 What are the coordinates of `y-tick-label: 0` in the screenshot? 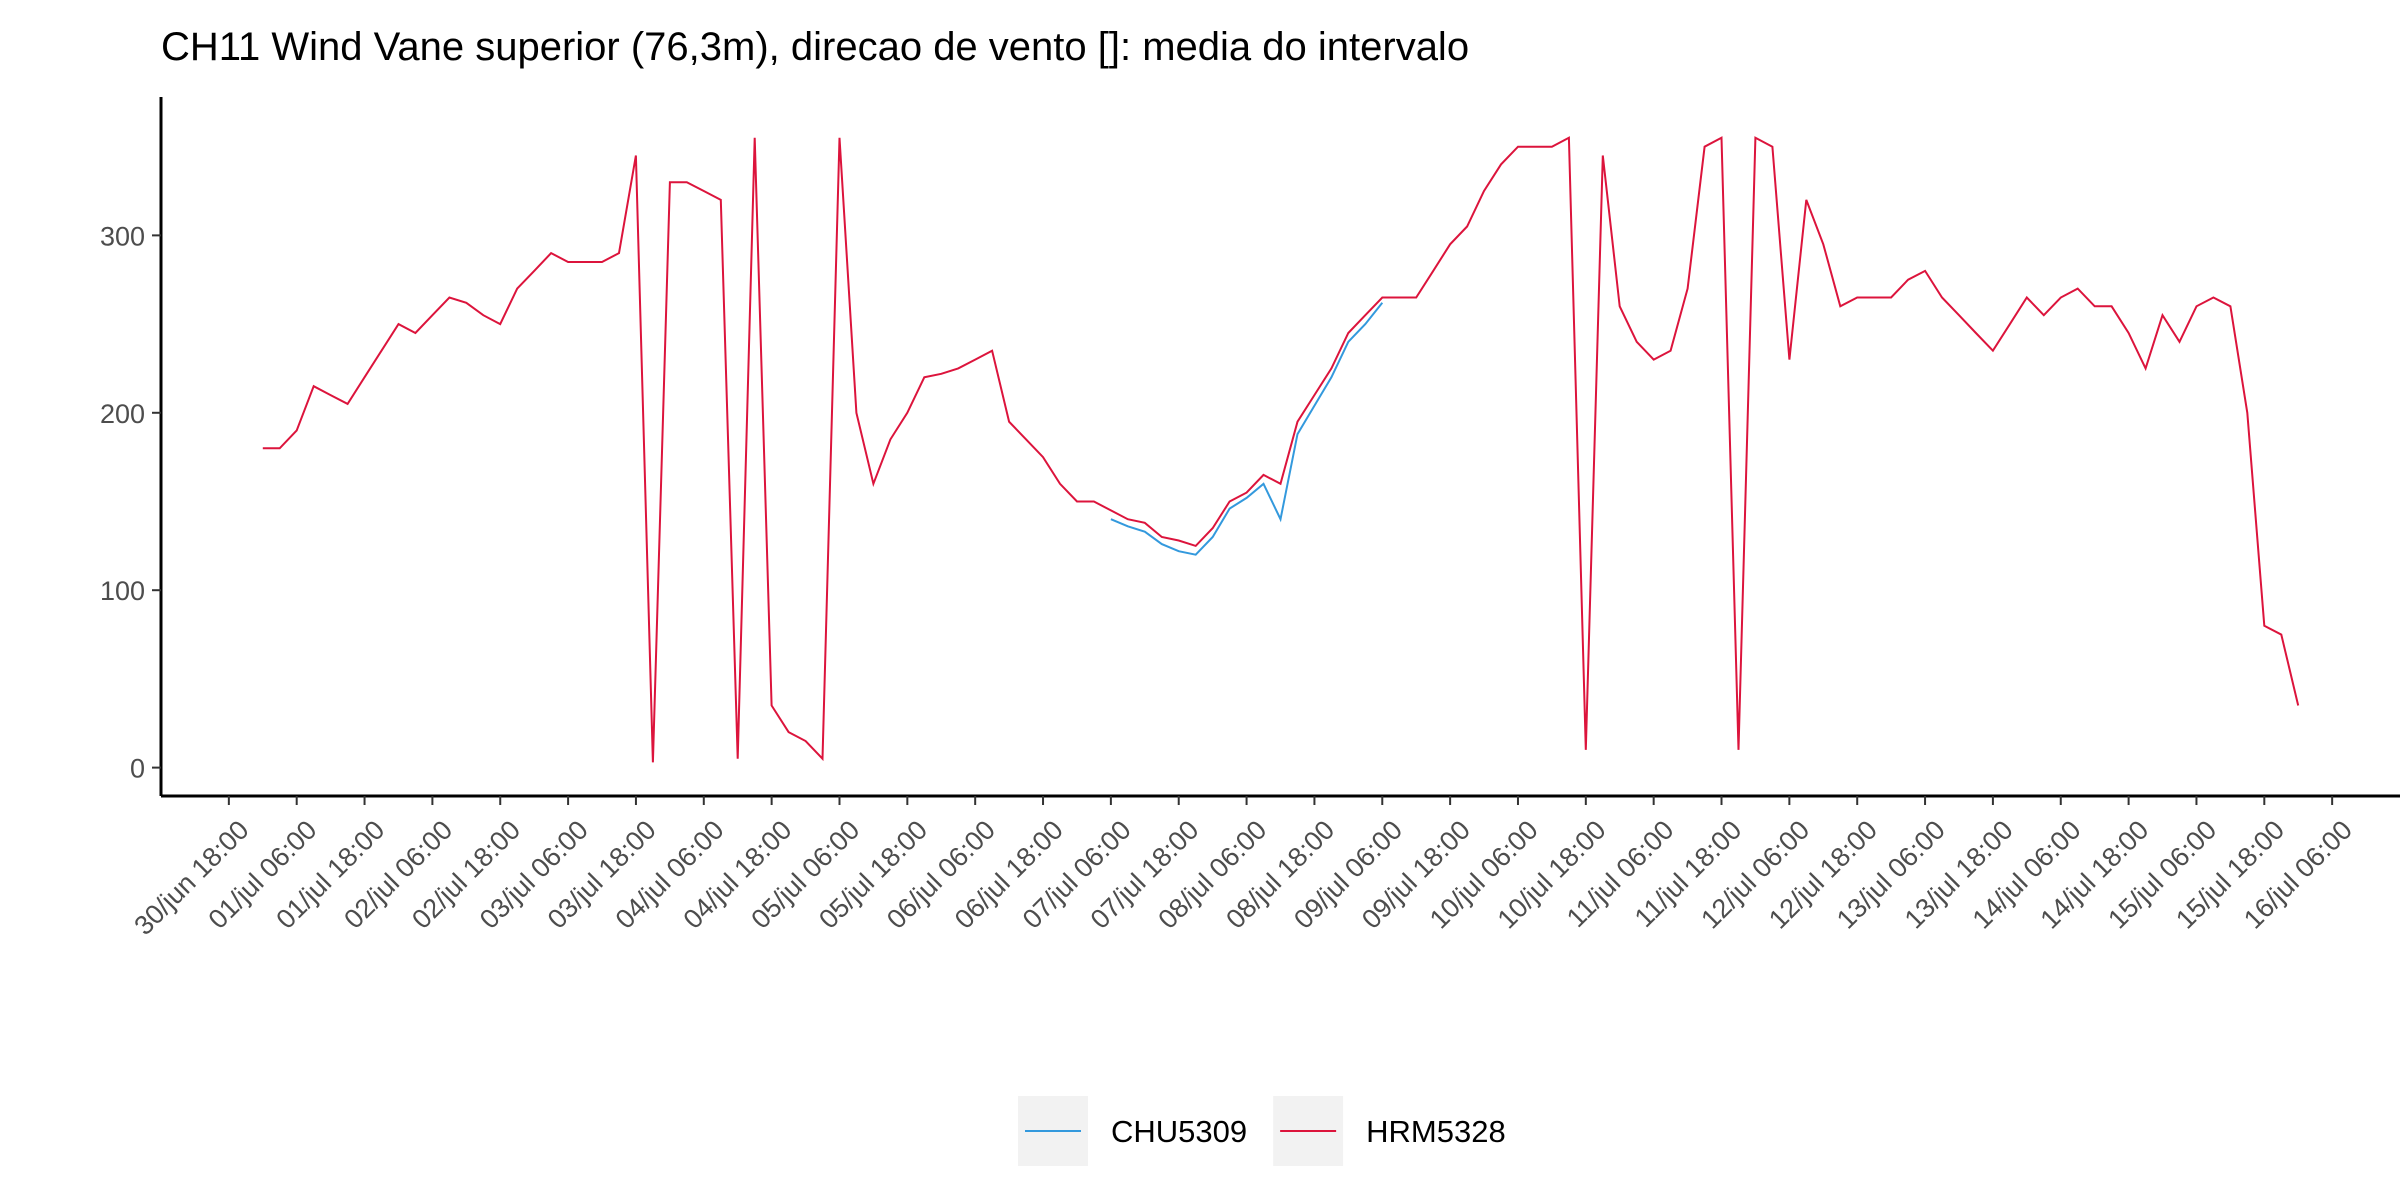 It's located at (137, 769).